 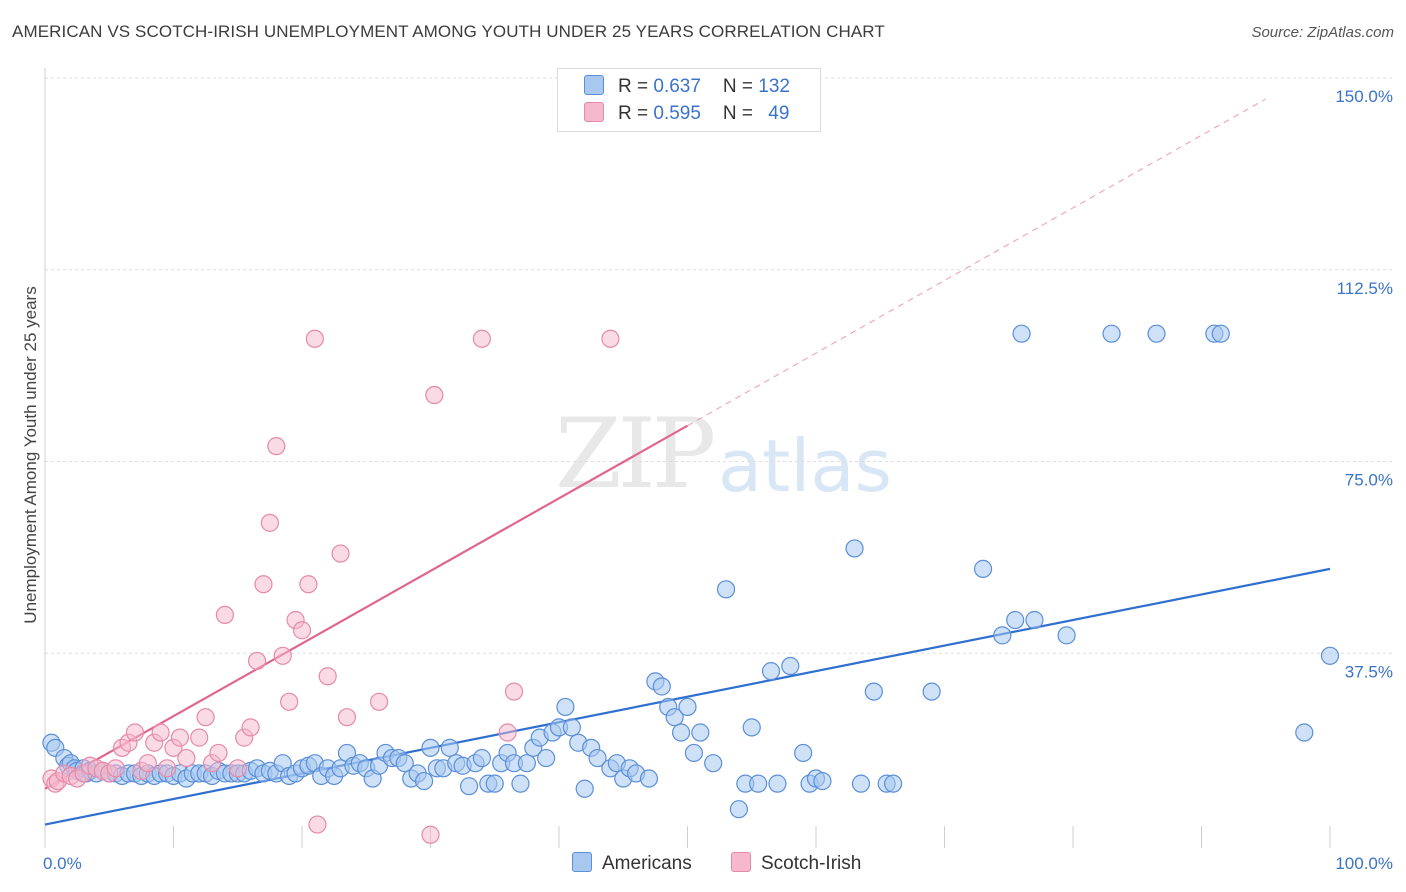 I want to click on legend-row-americans: R = 0.637 N = 132, so click(x=687, y=86).